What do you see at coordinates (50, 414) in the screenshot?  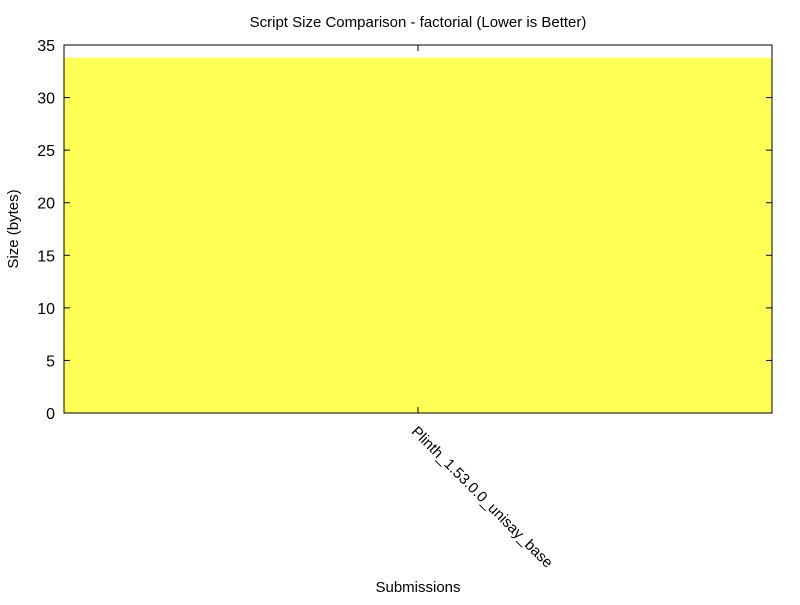 I see `y-tick-label: 0` at bounding box center [50, 414].